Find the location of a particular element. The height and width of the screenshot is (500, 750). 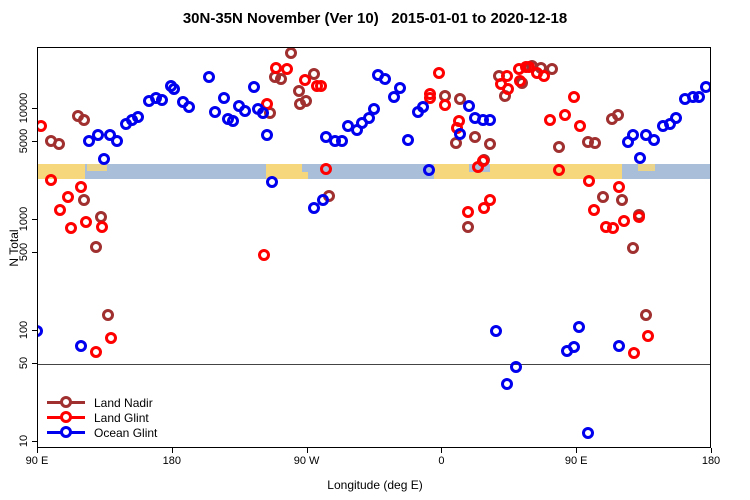

y-tick-label: 100 is located at coordinates (24, 330).